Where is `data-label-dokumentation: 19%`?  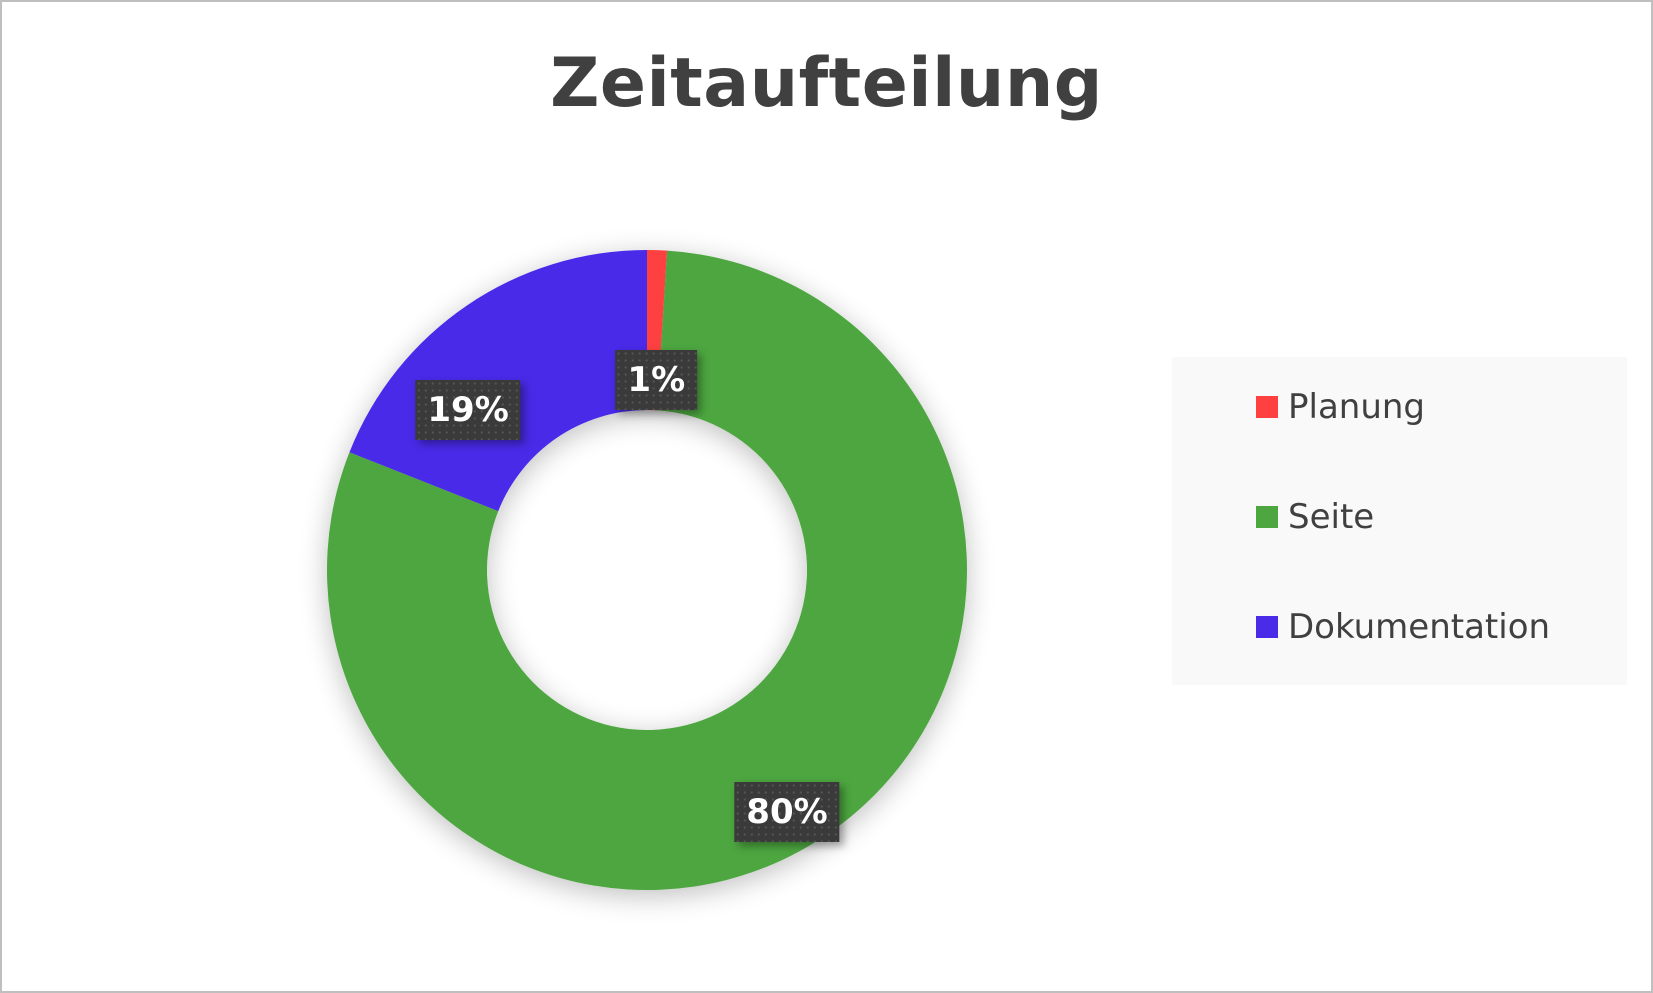
data-label-dokumentation: 19% is located at coordinates (468, 410).